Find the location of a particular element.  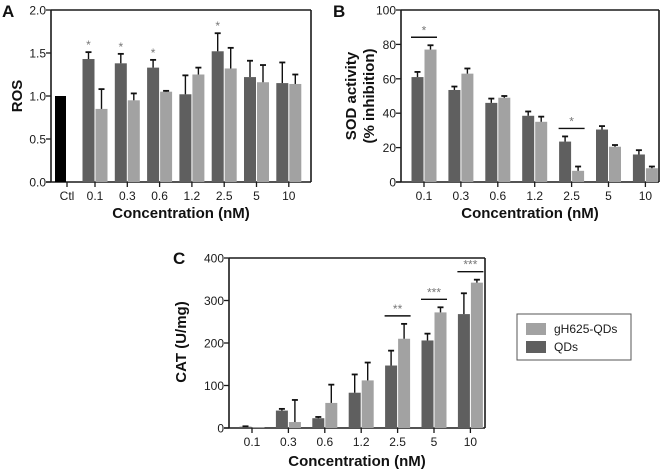

panel-b-ytick-label: 60 is located at coordinates (390, 79).